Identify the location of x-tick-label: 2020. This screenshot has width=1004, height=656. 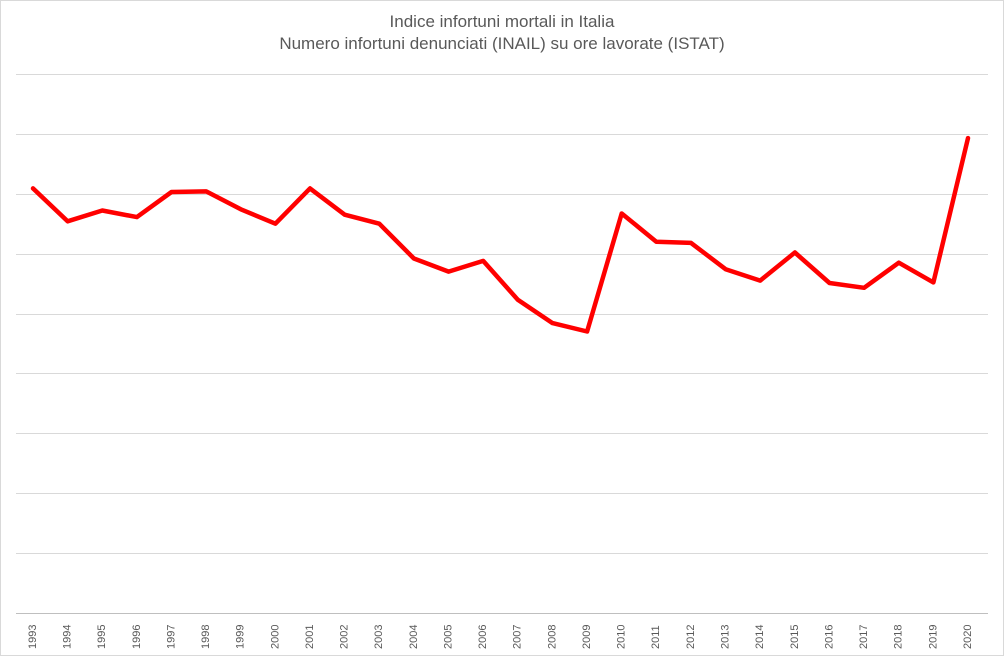
(968, 637).